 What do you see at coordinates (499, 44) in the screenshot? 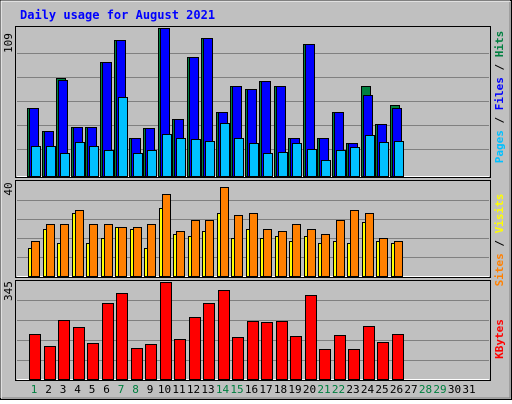
I see `legend-part: Hits` at bounding box center [499, 44].